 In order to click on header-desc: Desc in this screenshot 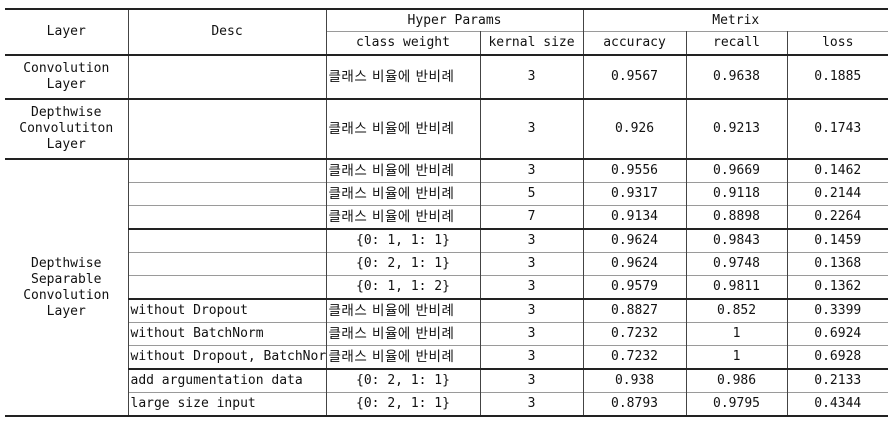, I will do `click(227, 32)`.